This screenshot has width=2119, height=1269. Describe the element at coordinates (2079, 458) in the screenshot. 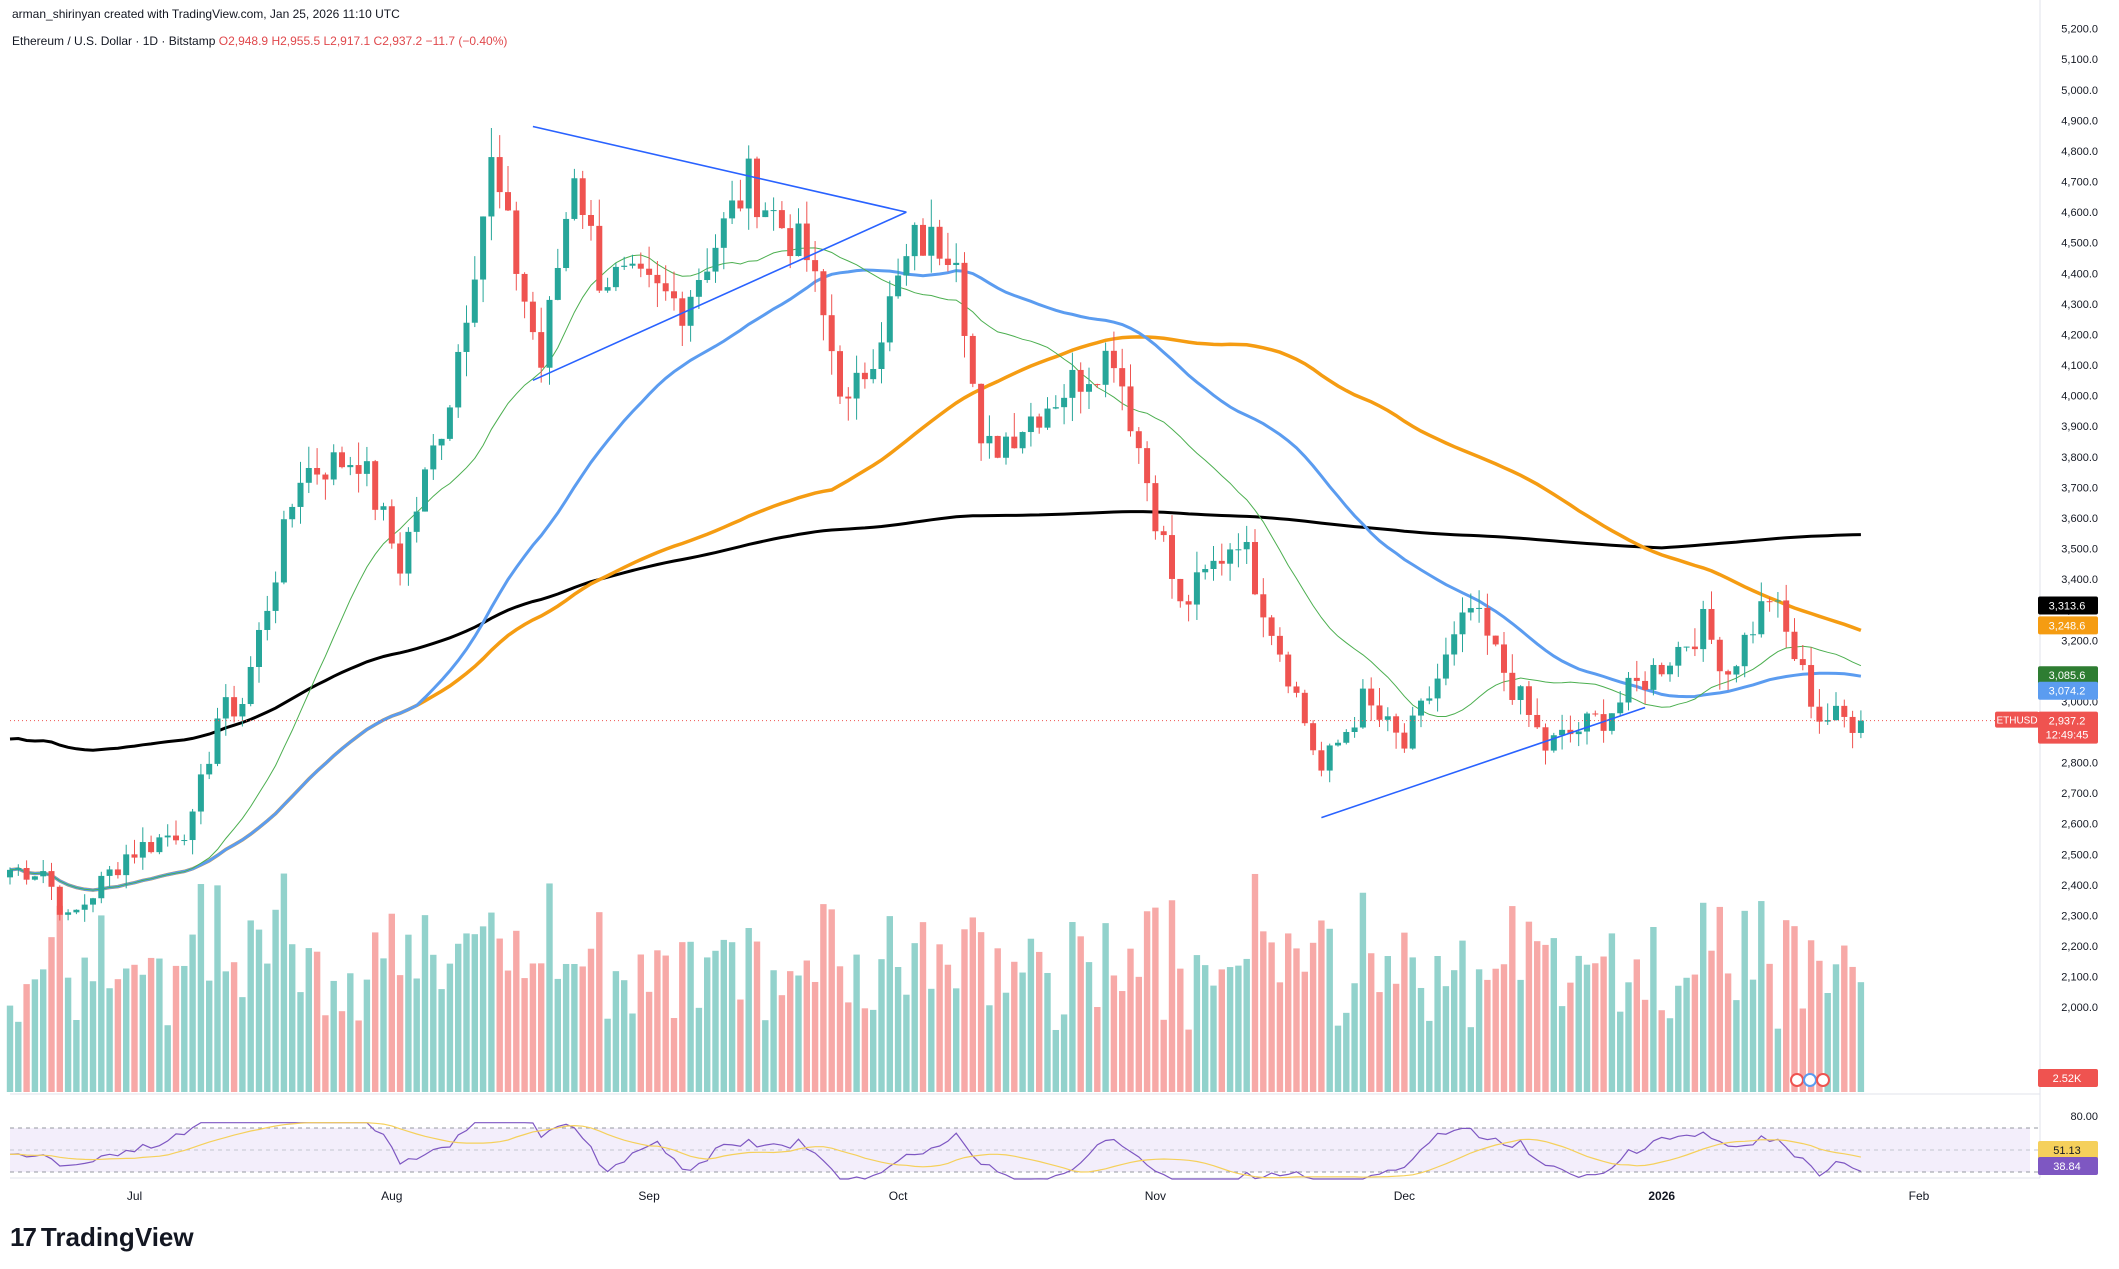

I see `price-tick-label: 3,800.0` at that location.